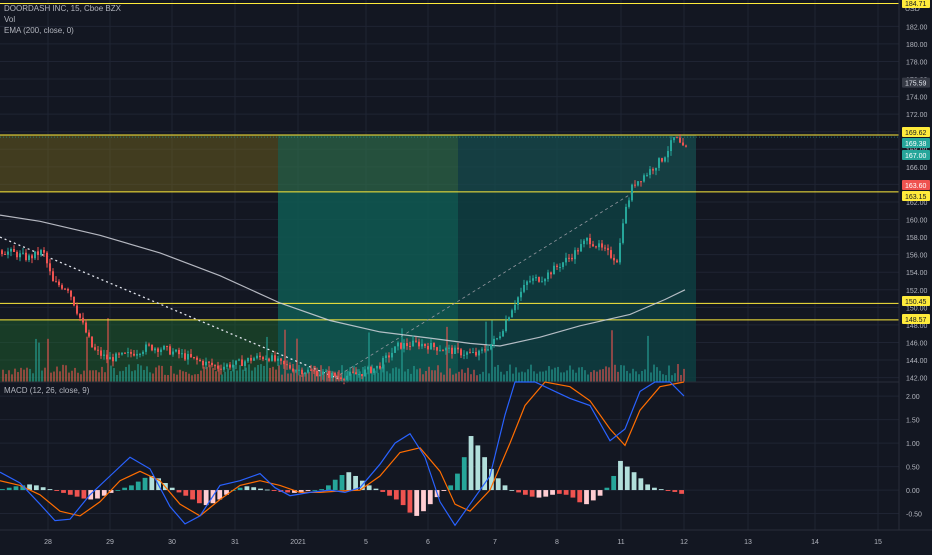 The height and width of the screenshot is (555, 932). I want to click on time-tick-label: 8, so click(557, 542).